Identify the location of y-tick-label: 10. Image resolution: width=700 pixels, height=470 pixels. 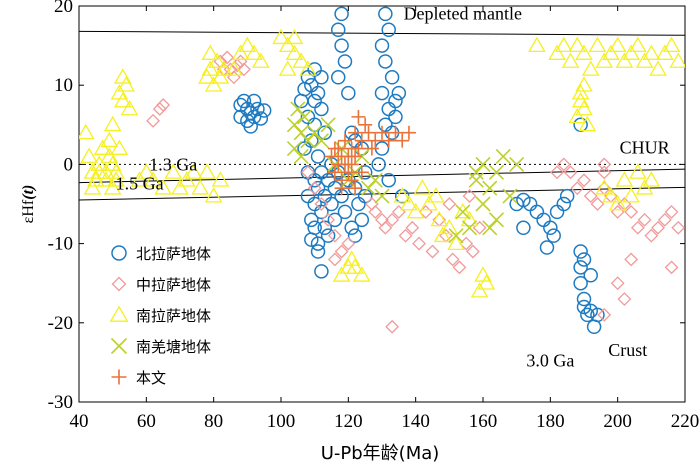
(63, 85).